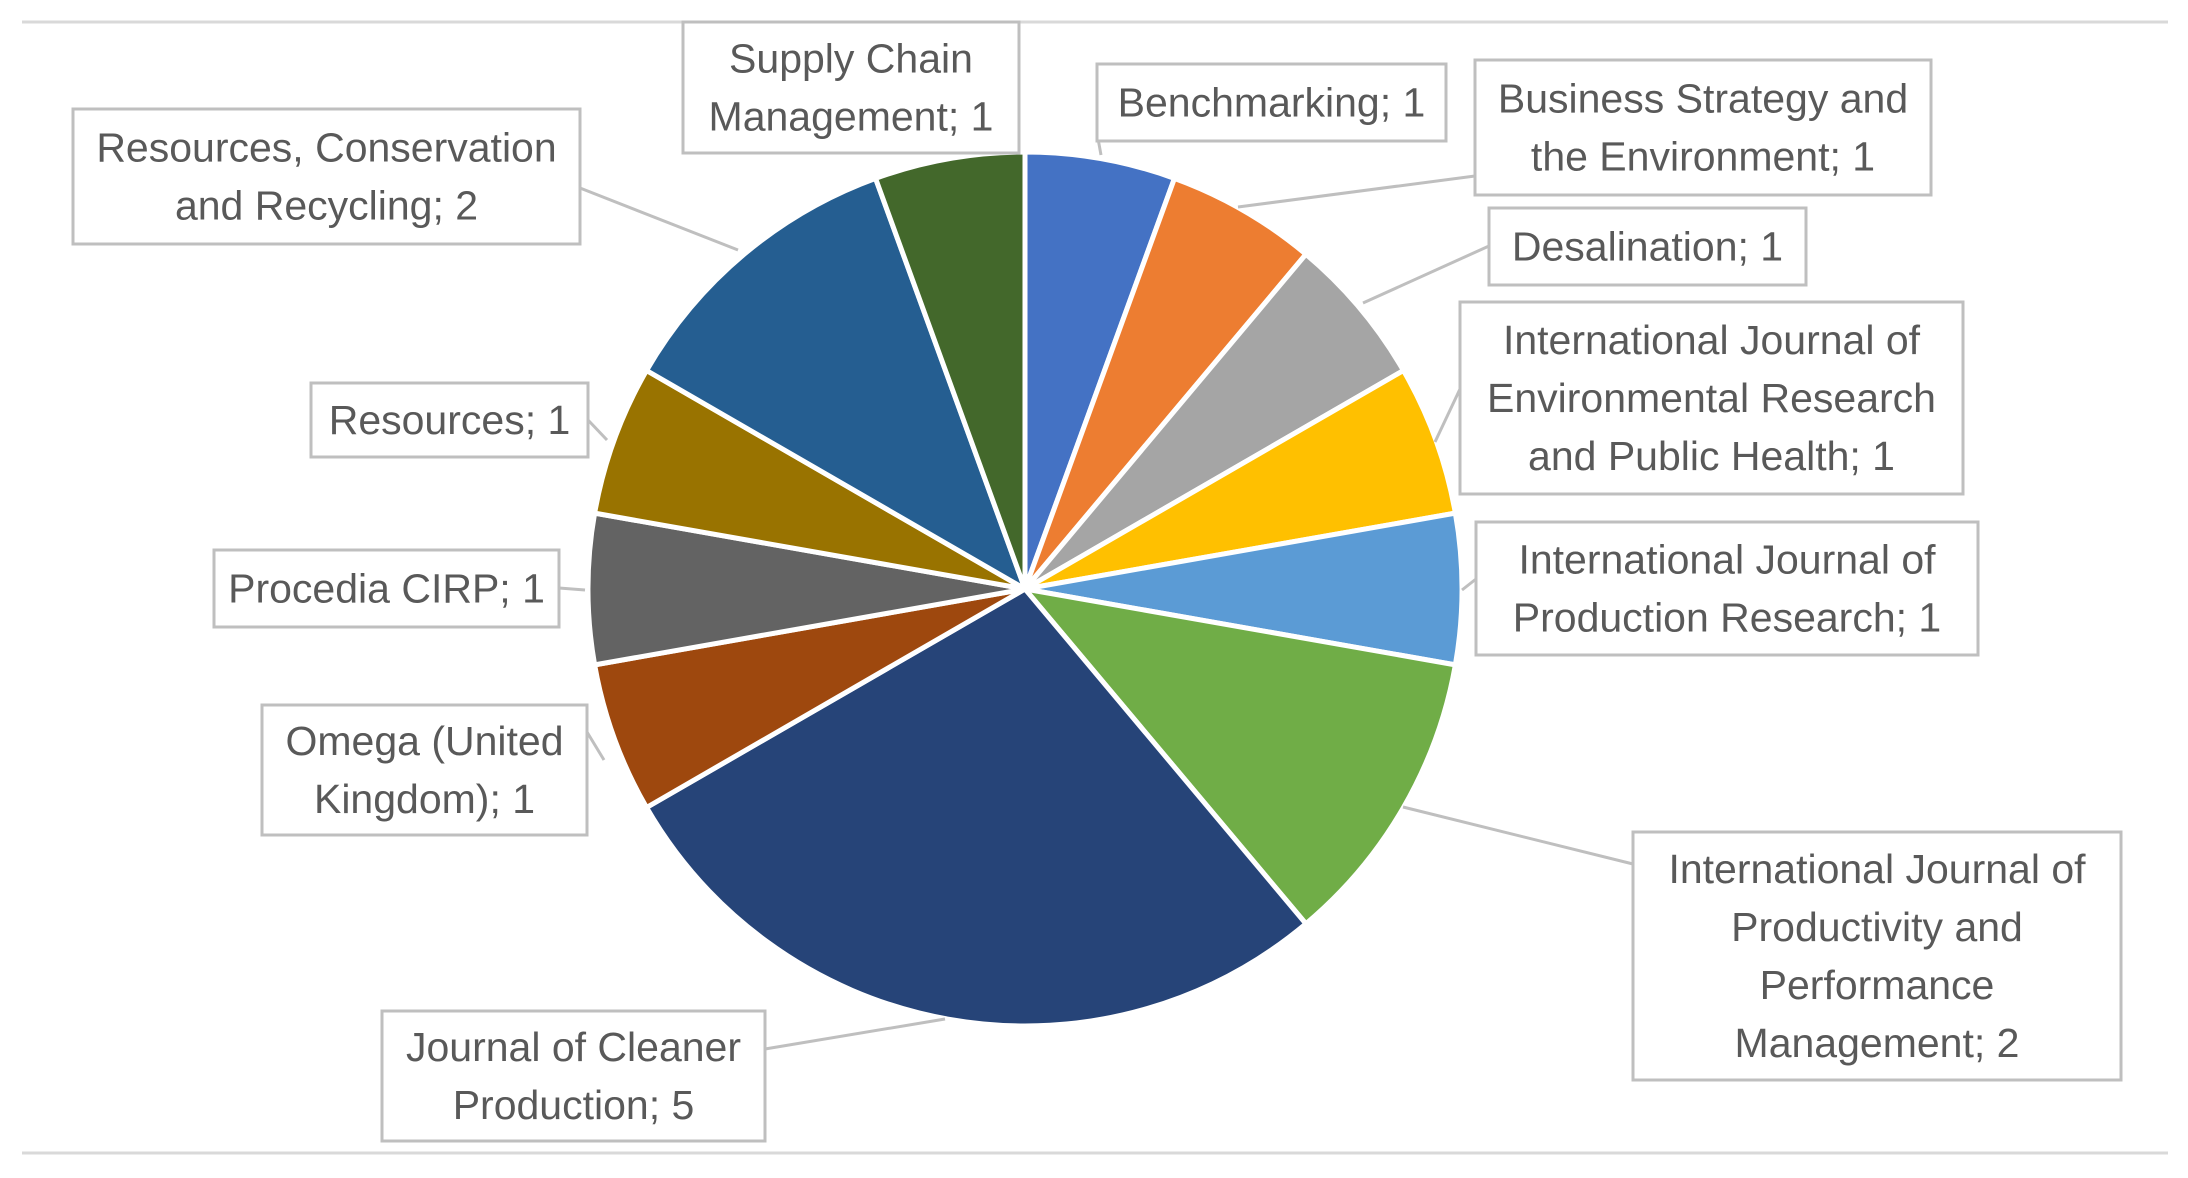  I want to click on label-line: Resources; 1, so click(450, 420).